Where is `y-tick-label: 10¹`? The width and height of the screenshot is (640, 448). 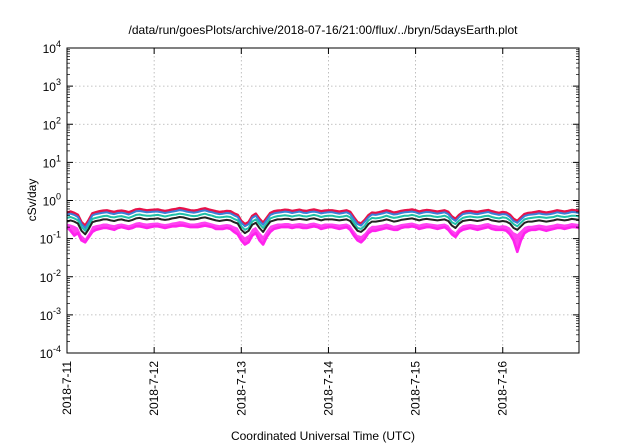
y-tick-label: 10¹ is located at coordinates (52, 161).